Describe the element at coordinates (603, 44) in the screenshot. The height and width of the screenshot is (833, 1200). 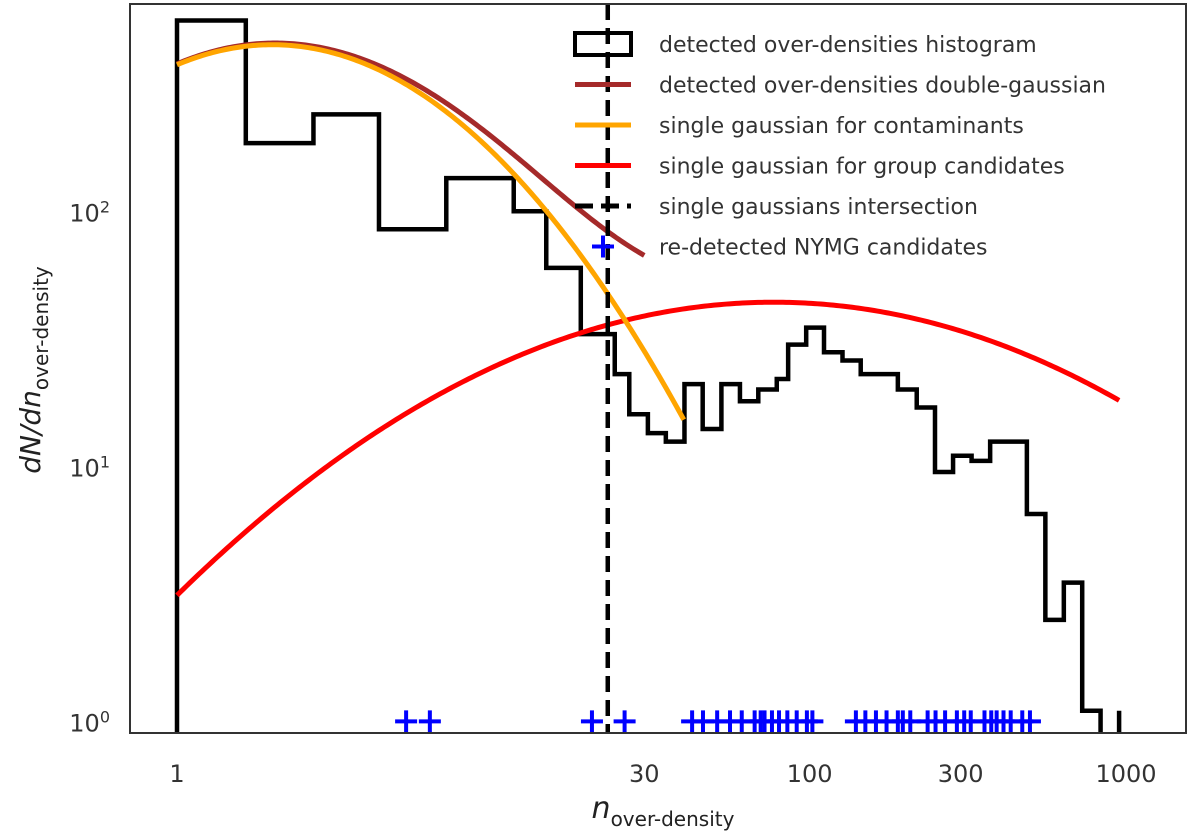
I see `legend-swatch-histogram` at that location.